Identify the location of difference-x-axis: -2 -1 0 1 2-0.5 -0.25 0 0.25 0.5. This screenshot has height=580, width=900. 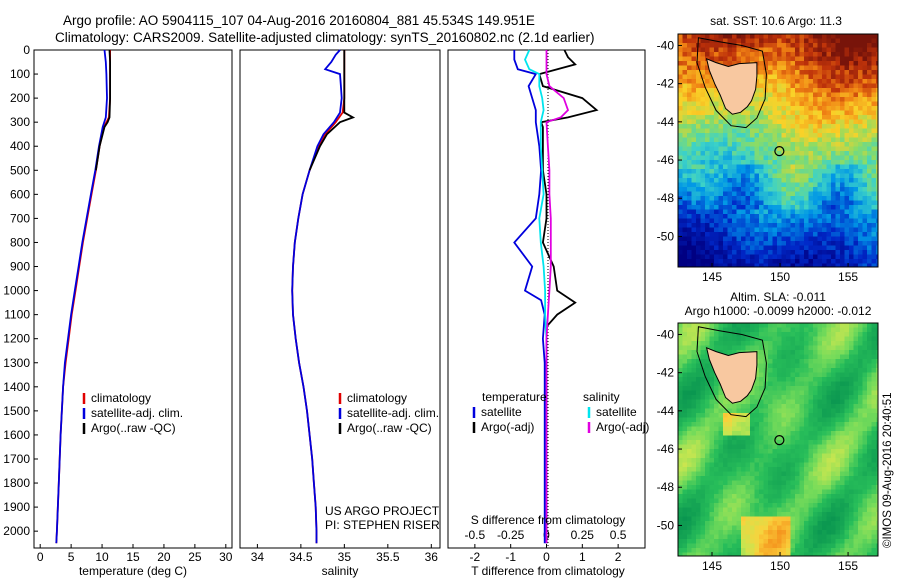
(546, 546).